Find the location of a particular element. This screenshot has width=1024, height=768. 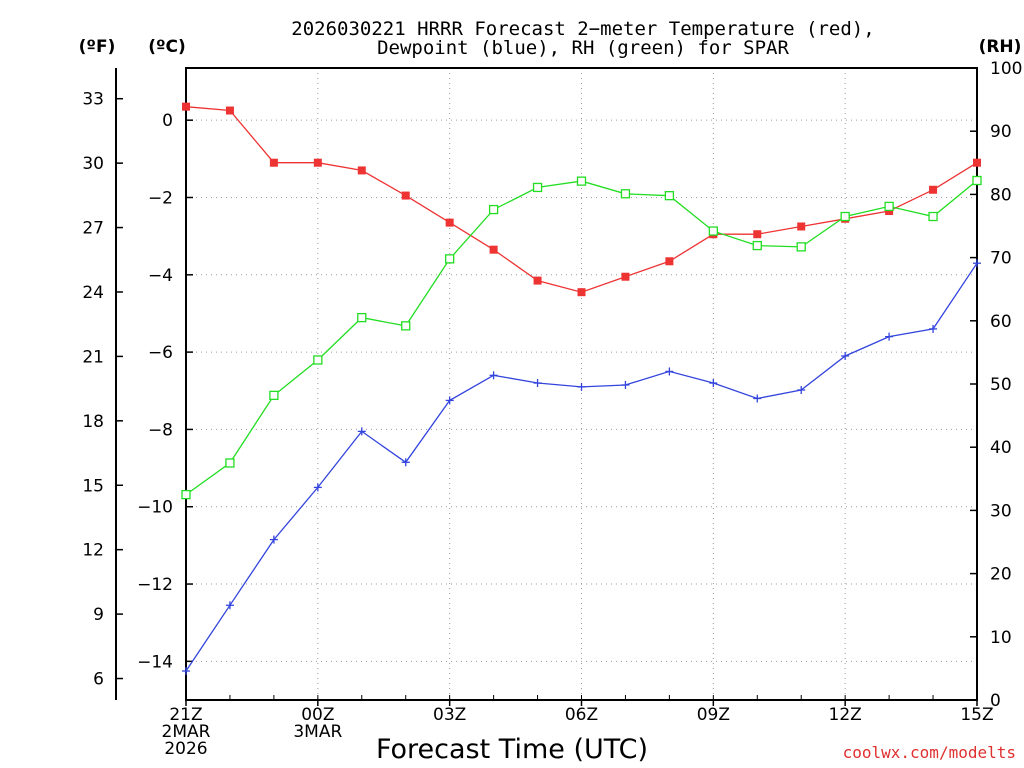

fahrenheit-tick-label: 27 is located at coordinates (93, 229).